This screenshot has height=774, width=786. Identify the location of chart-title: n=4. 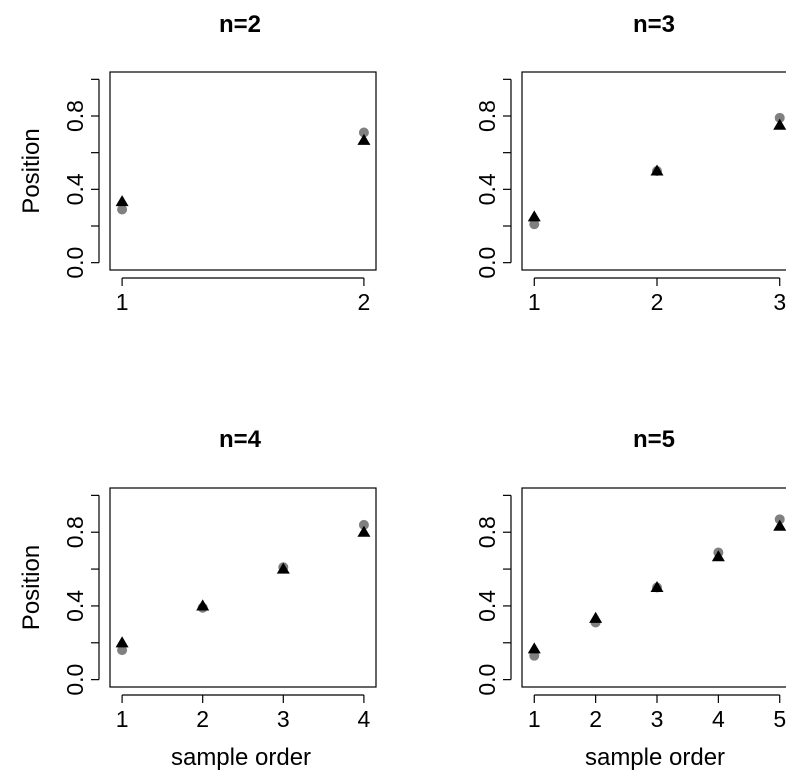
(240, 439).